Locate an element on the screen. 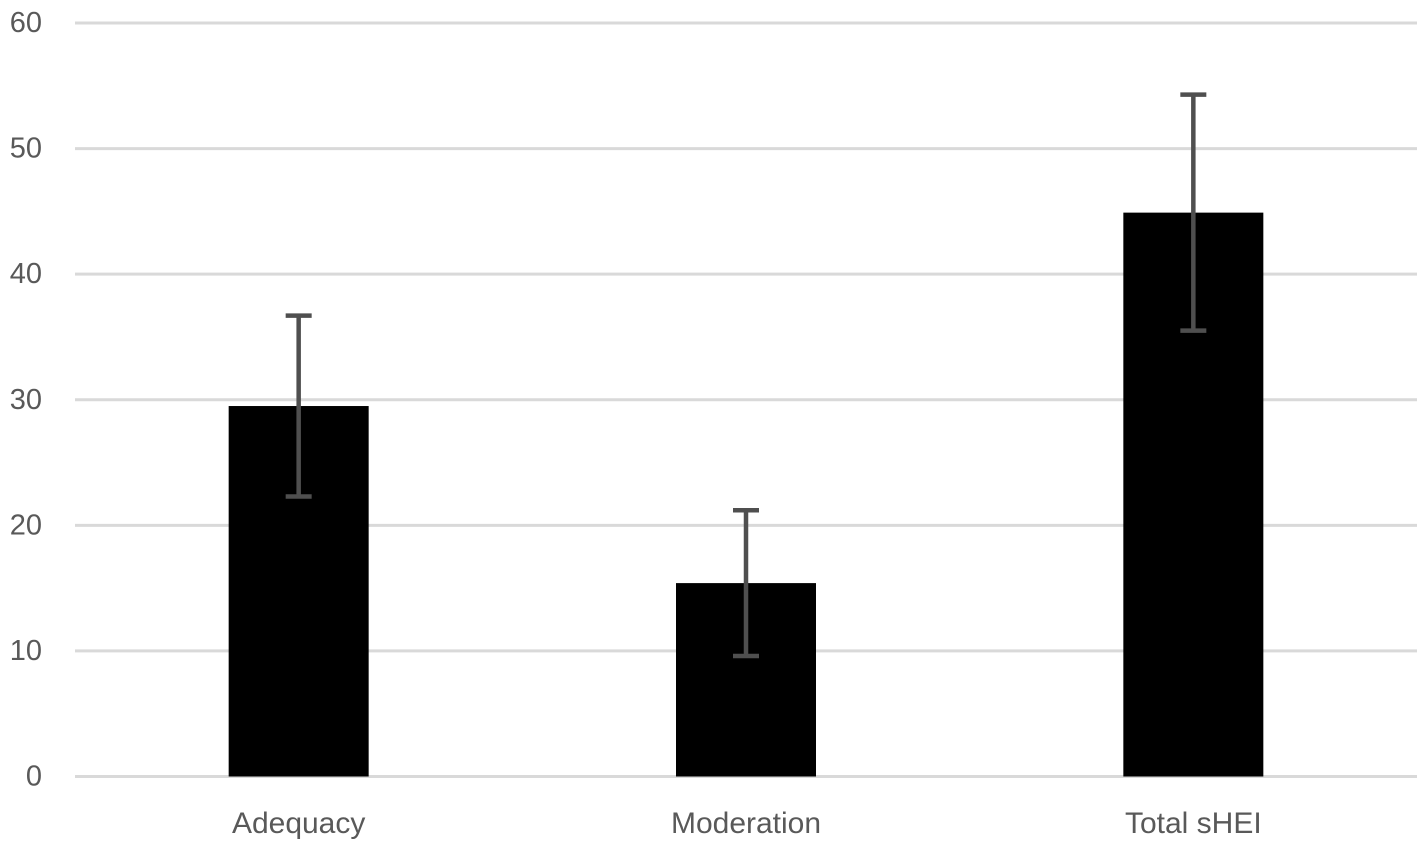 The width and height of the screenshot is (1421, 846). y-tick-label-40: 40 is located at coordinates (26, 274).